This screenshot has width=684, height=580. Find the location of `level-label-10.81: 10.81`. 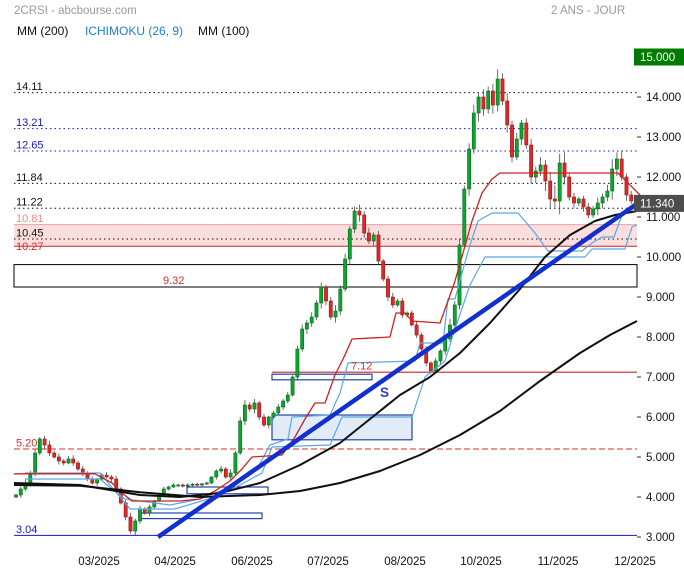

level-label-10.81: 10.81 is located at coordinates (30, 219).